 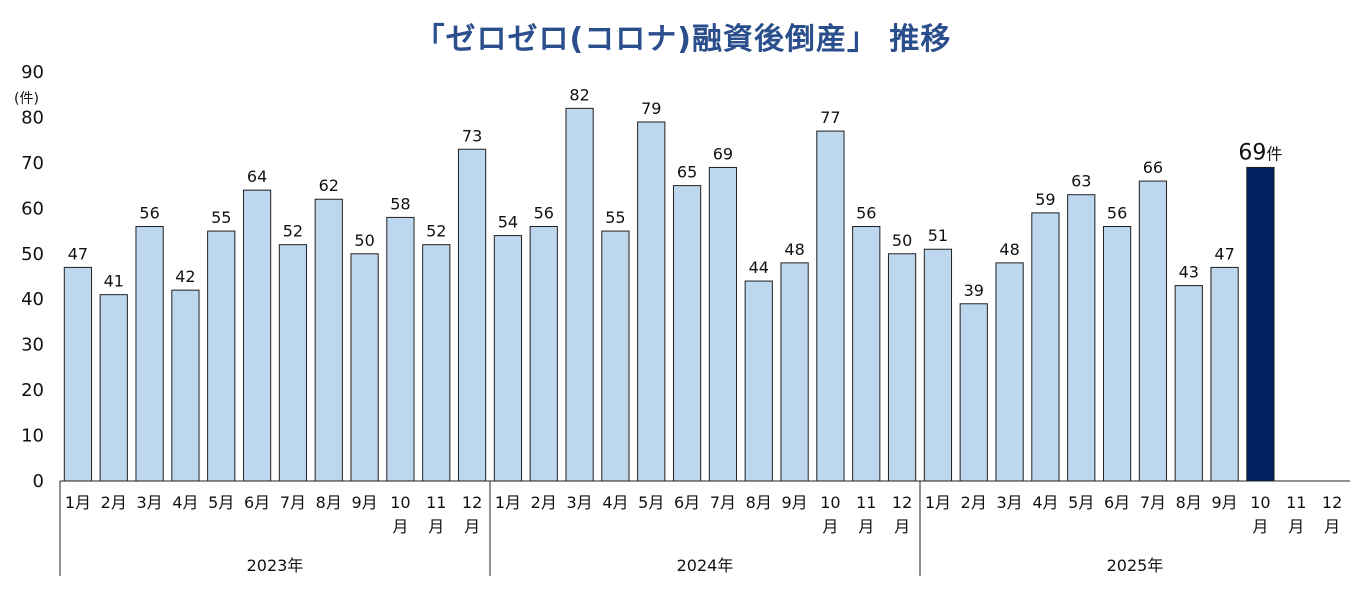 What do you see at coordinates (293, 231) in the screenshot?
I see `data-label: 52` at bounding box center [293, 231].